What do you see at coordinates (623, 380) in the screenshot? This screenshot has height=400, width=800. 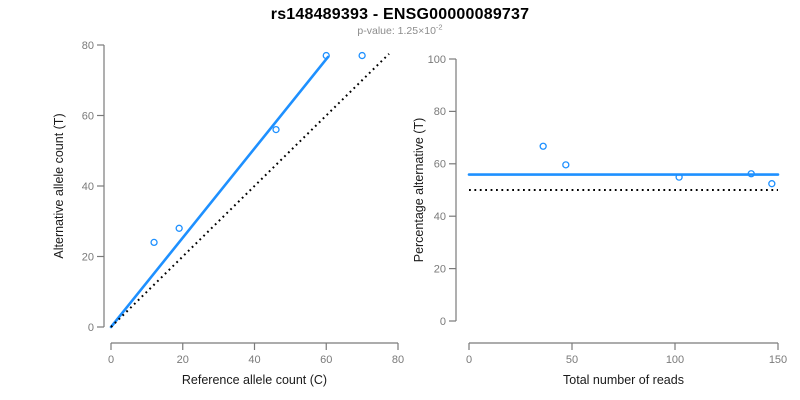 I see `x-axis-title: Total number of reads` at bounding box center [623, 380].